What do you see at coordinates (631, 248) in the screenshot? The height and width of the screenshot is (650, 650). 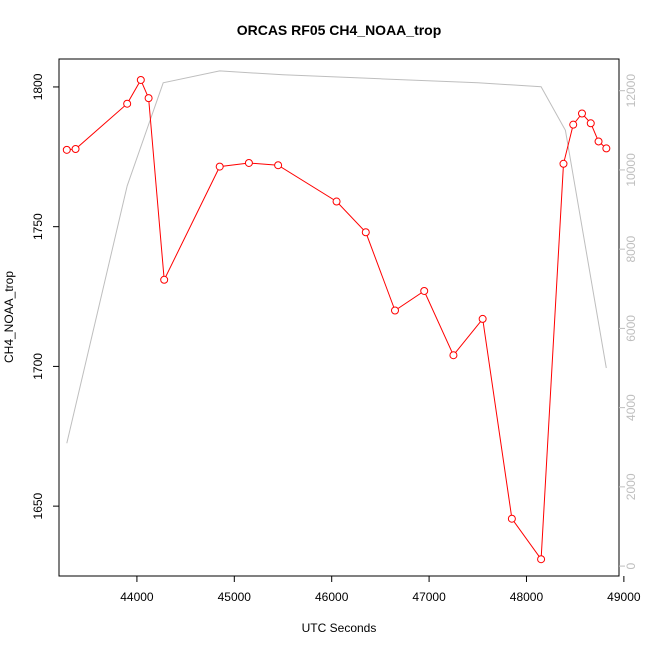 I see `y2-tick-label: 8000` at bounding box center [631, 248].